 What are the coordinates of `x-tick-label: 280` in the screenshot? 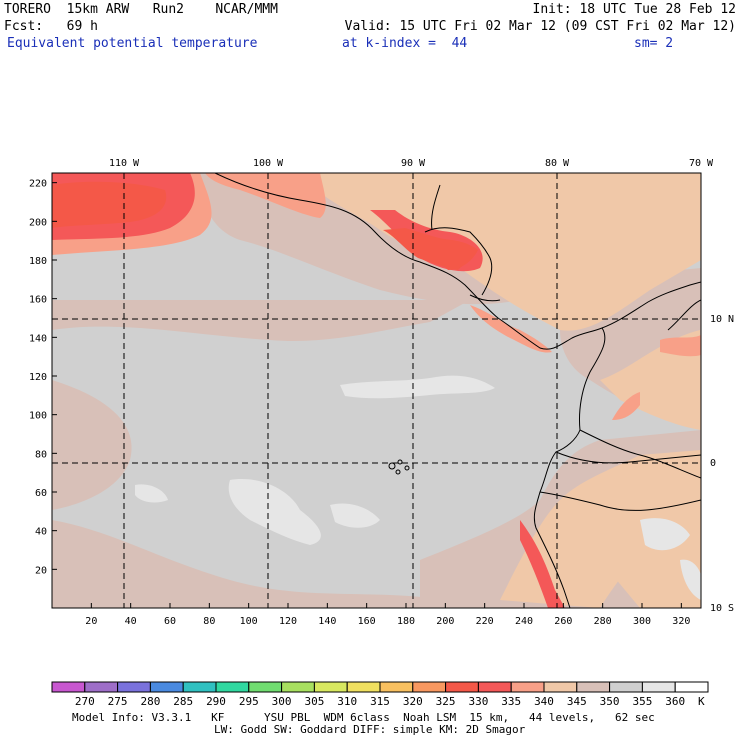 It's located at (603, 621).